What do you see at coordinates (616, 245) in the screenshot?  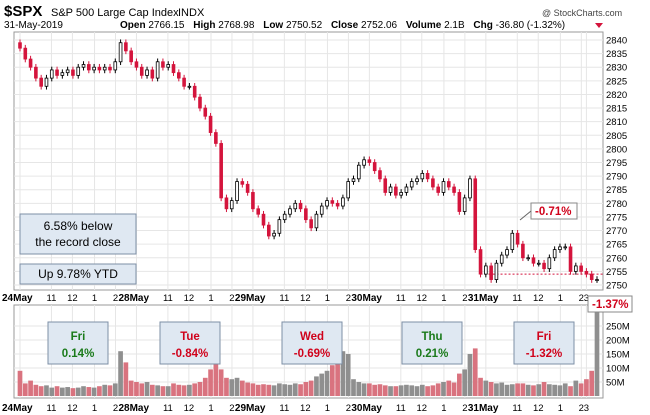 I see `price-tick-label: 2765` at bounding box center [616, 245].